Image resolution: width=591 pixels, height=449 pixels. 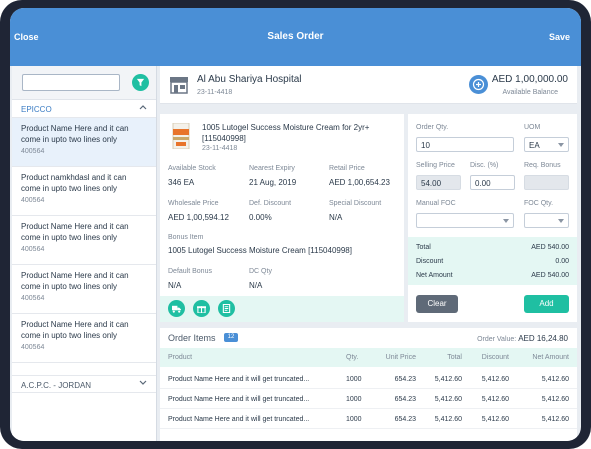 What do you see at coordinates (492, 247) in the screenshot?
I see `total-row: Total AED 540.00` at bounding box center [492, 247].